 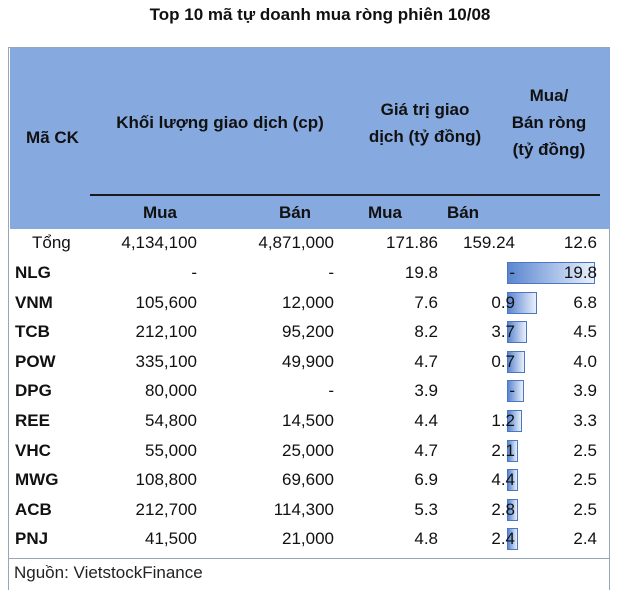 I want to click on sell-volume-cell: 114,300, so click(x=303, y=509).